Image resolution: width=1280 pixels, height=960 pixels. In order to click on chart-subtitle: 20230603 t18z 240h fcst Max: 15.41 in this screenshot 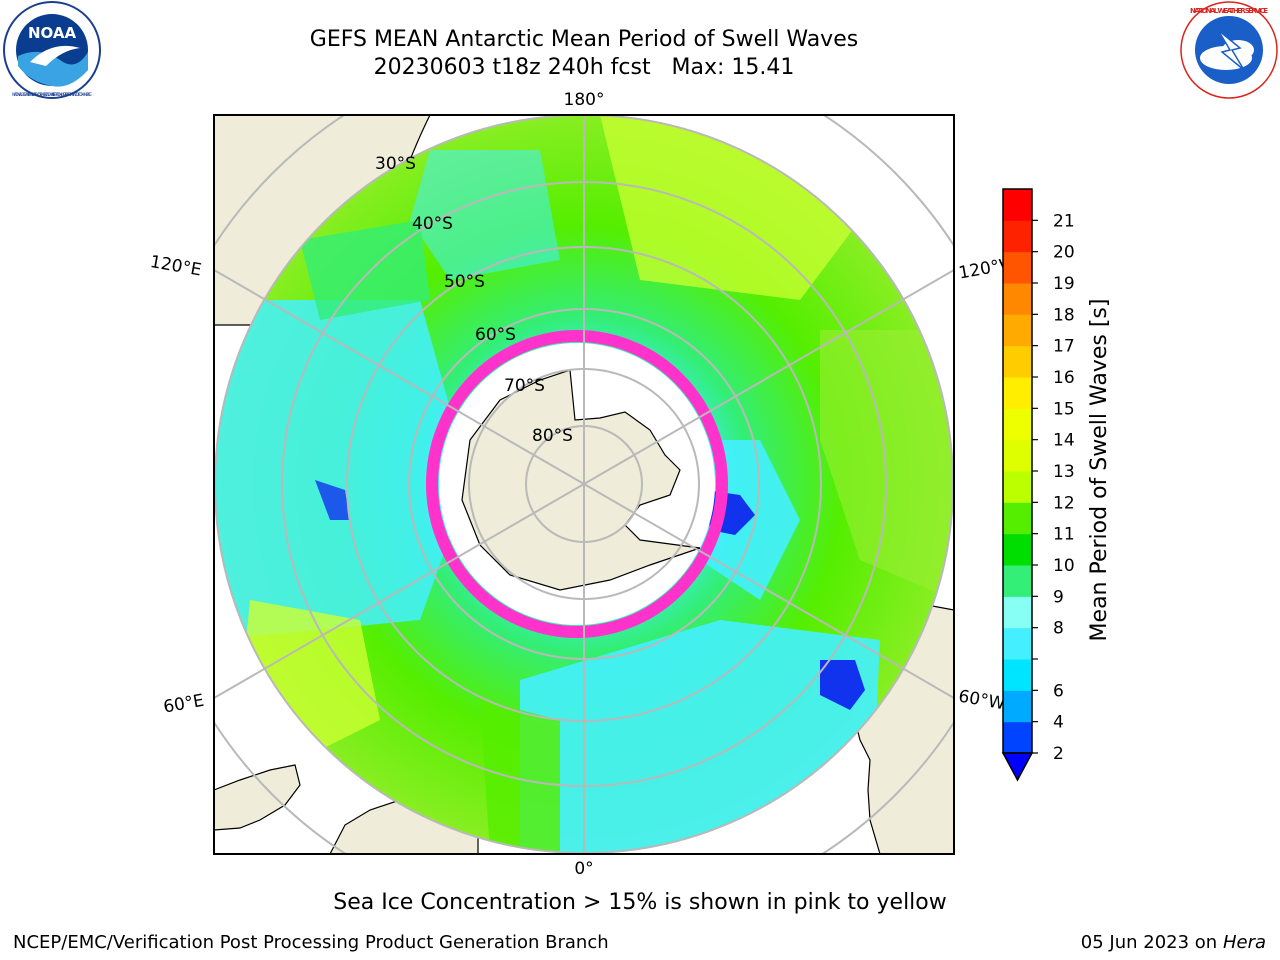, I will do `click(584, 67)`.